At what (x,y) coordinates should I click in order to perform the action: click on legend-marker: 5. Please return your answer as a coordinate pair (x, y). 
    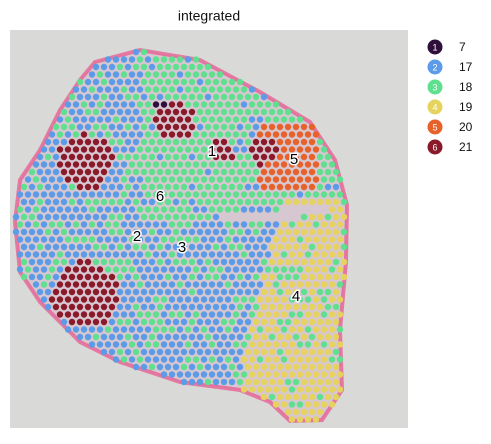
    Looking at the image, I should click on (434, 127).